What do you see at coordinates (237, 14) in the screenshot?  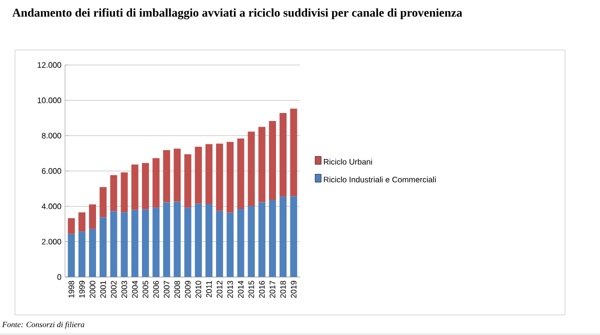 I see `chart-title: Andamento dei rifiuti di imballaggio avviati a riciclo suddivisi per canale di provenienza` at bounding box center [237, 14].